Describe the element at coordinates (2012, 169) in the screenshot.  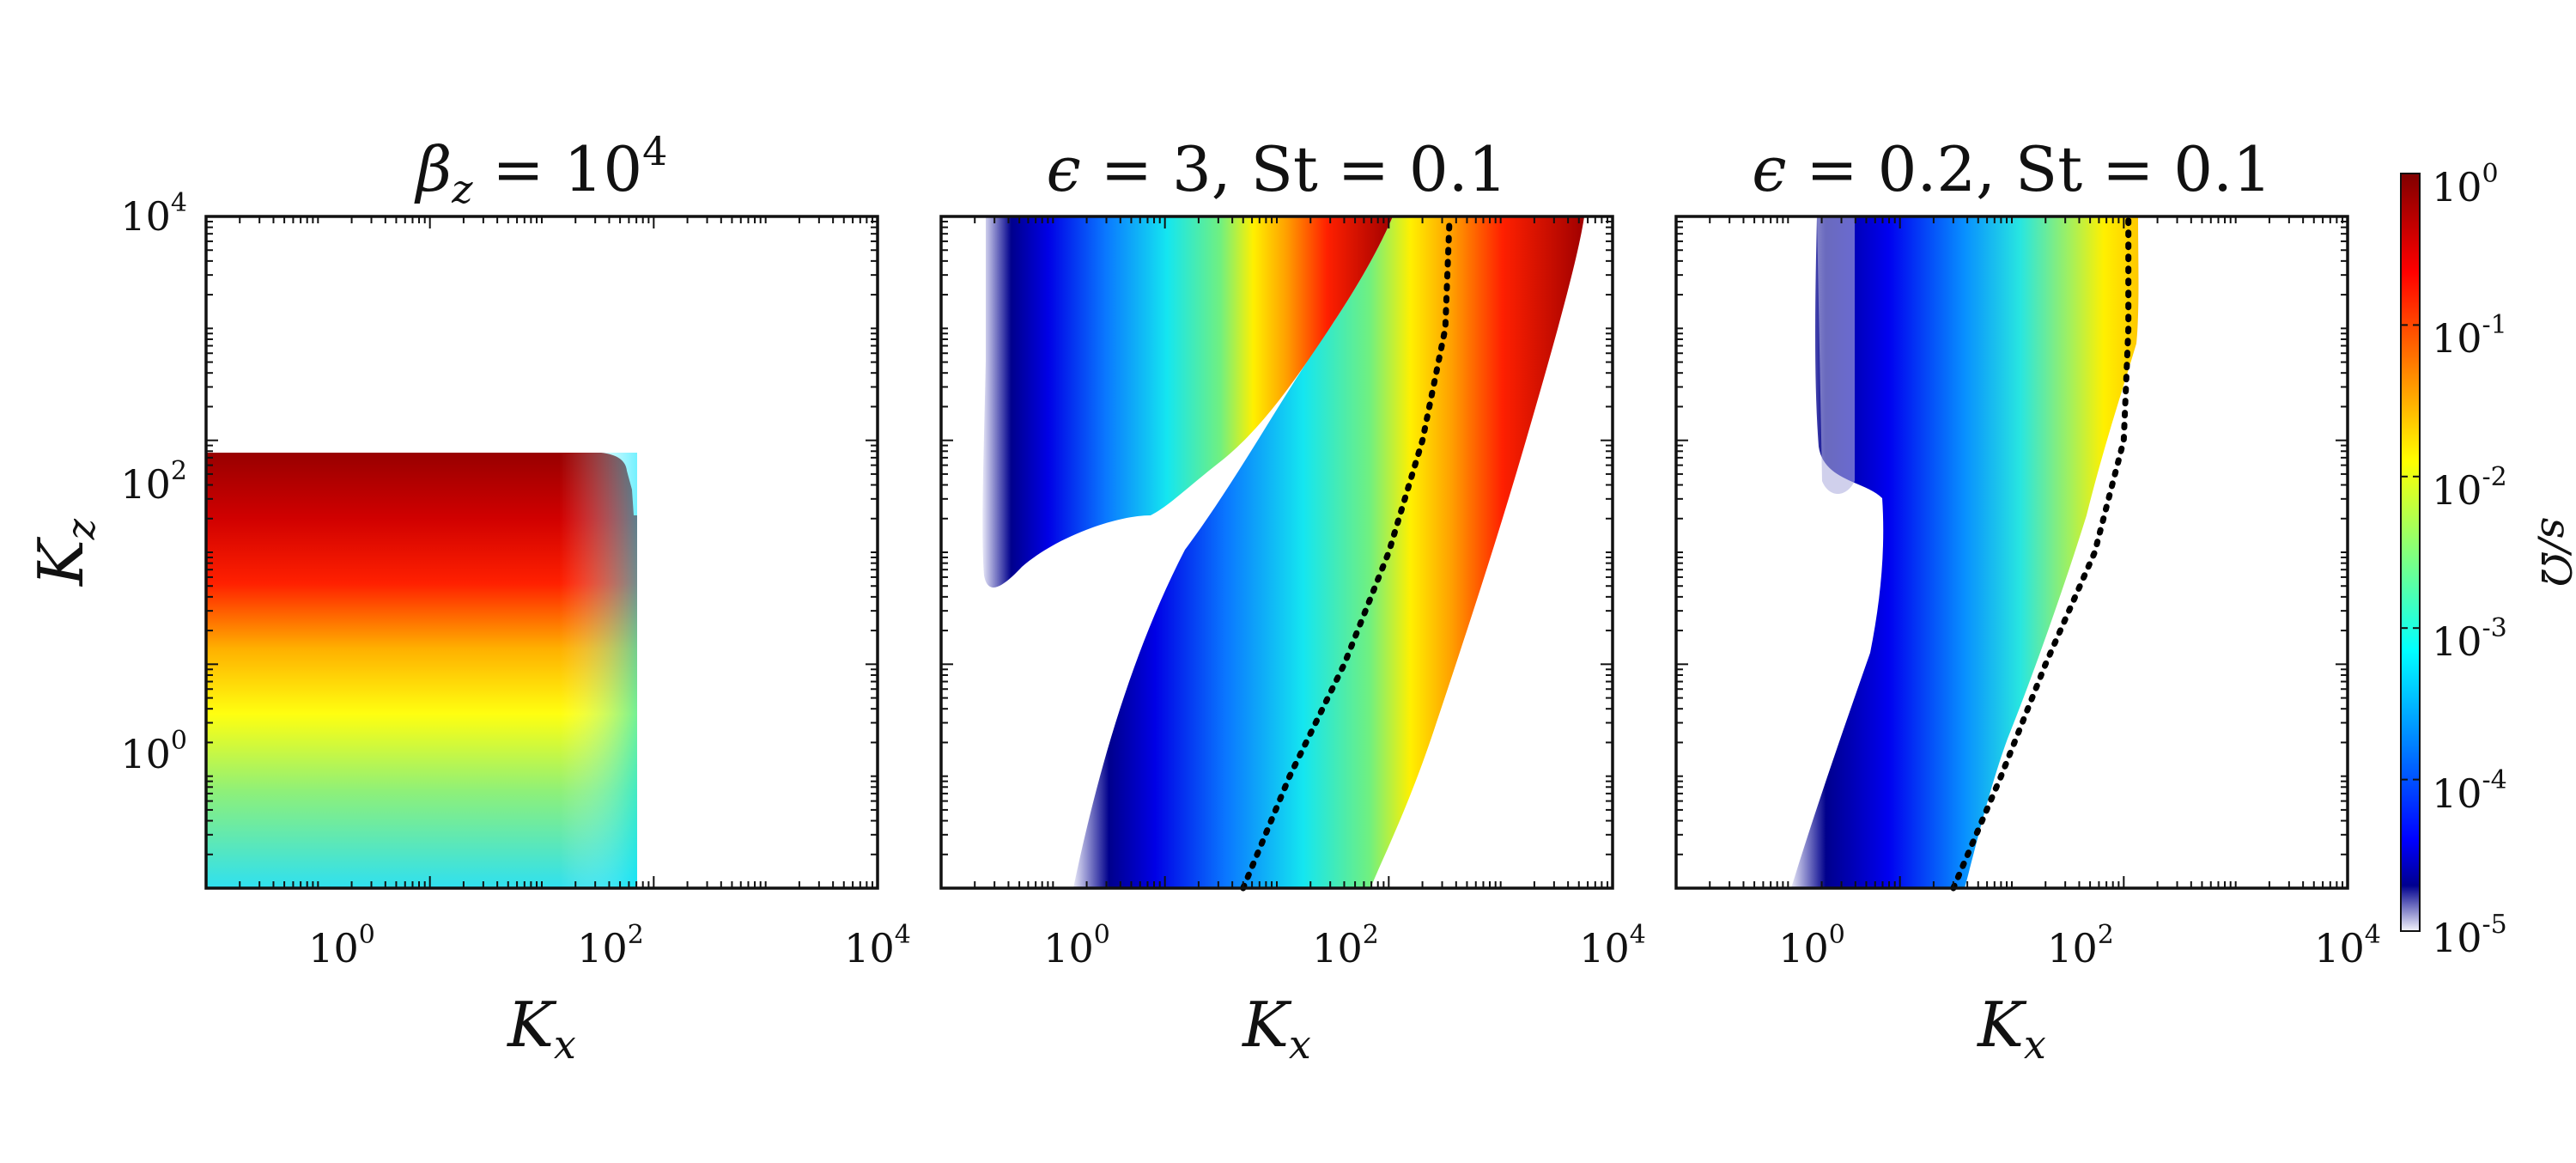
I see `panel-title-3: ϵ = 0.2, St = 0.1` at that location.